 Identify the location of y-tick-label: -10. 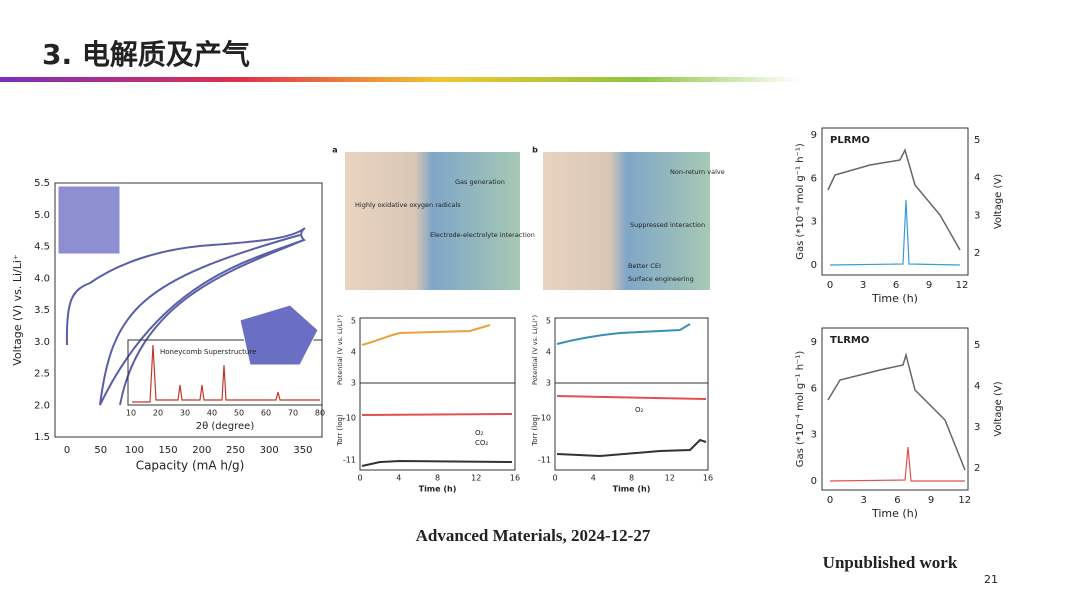
(349, 418).